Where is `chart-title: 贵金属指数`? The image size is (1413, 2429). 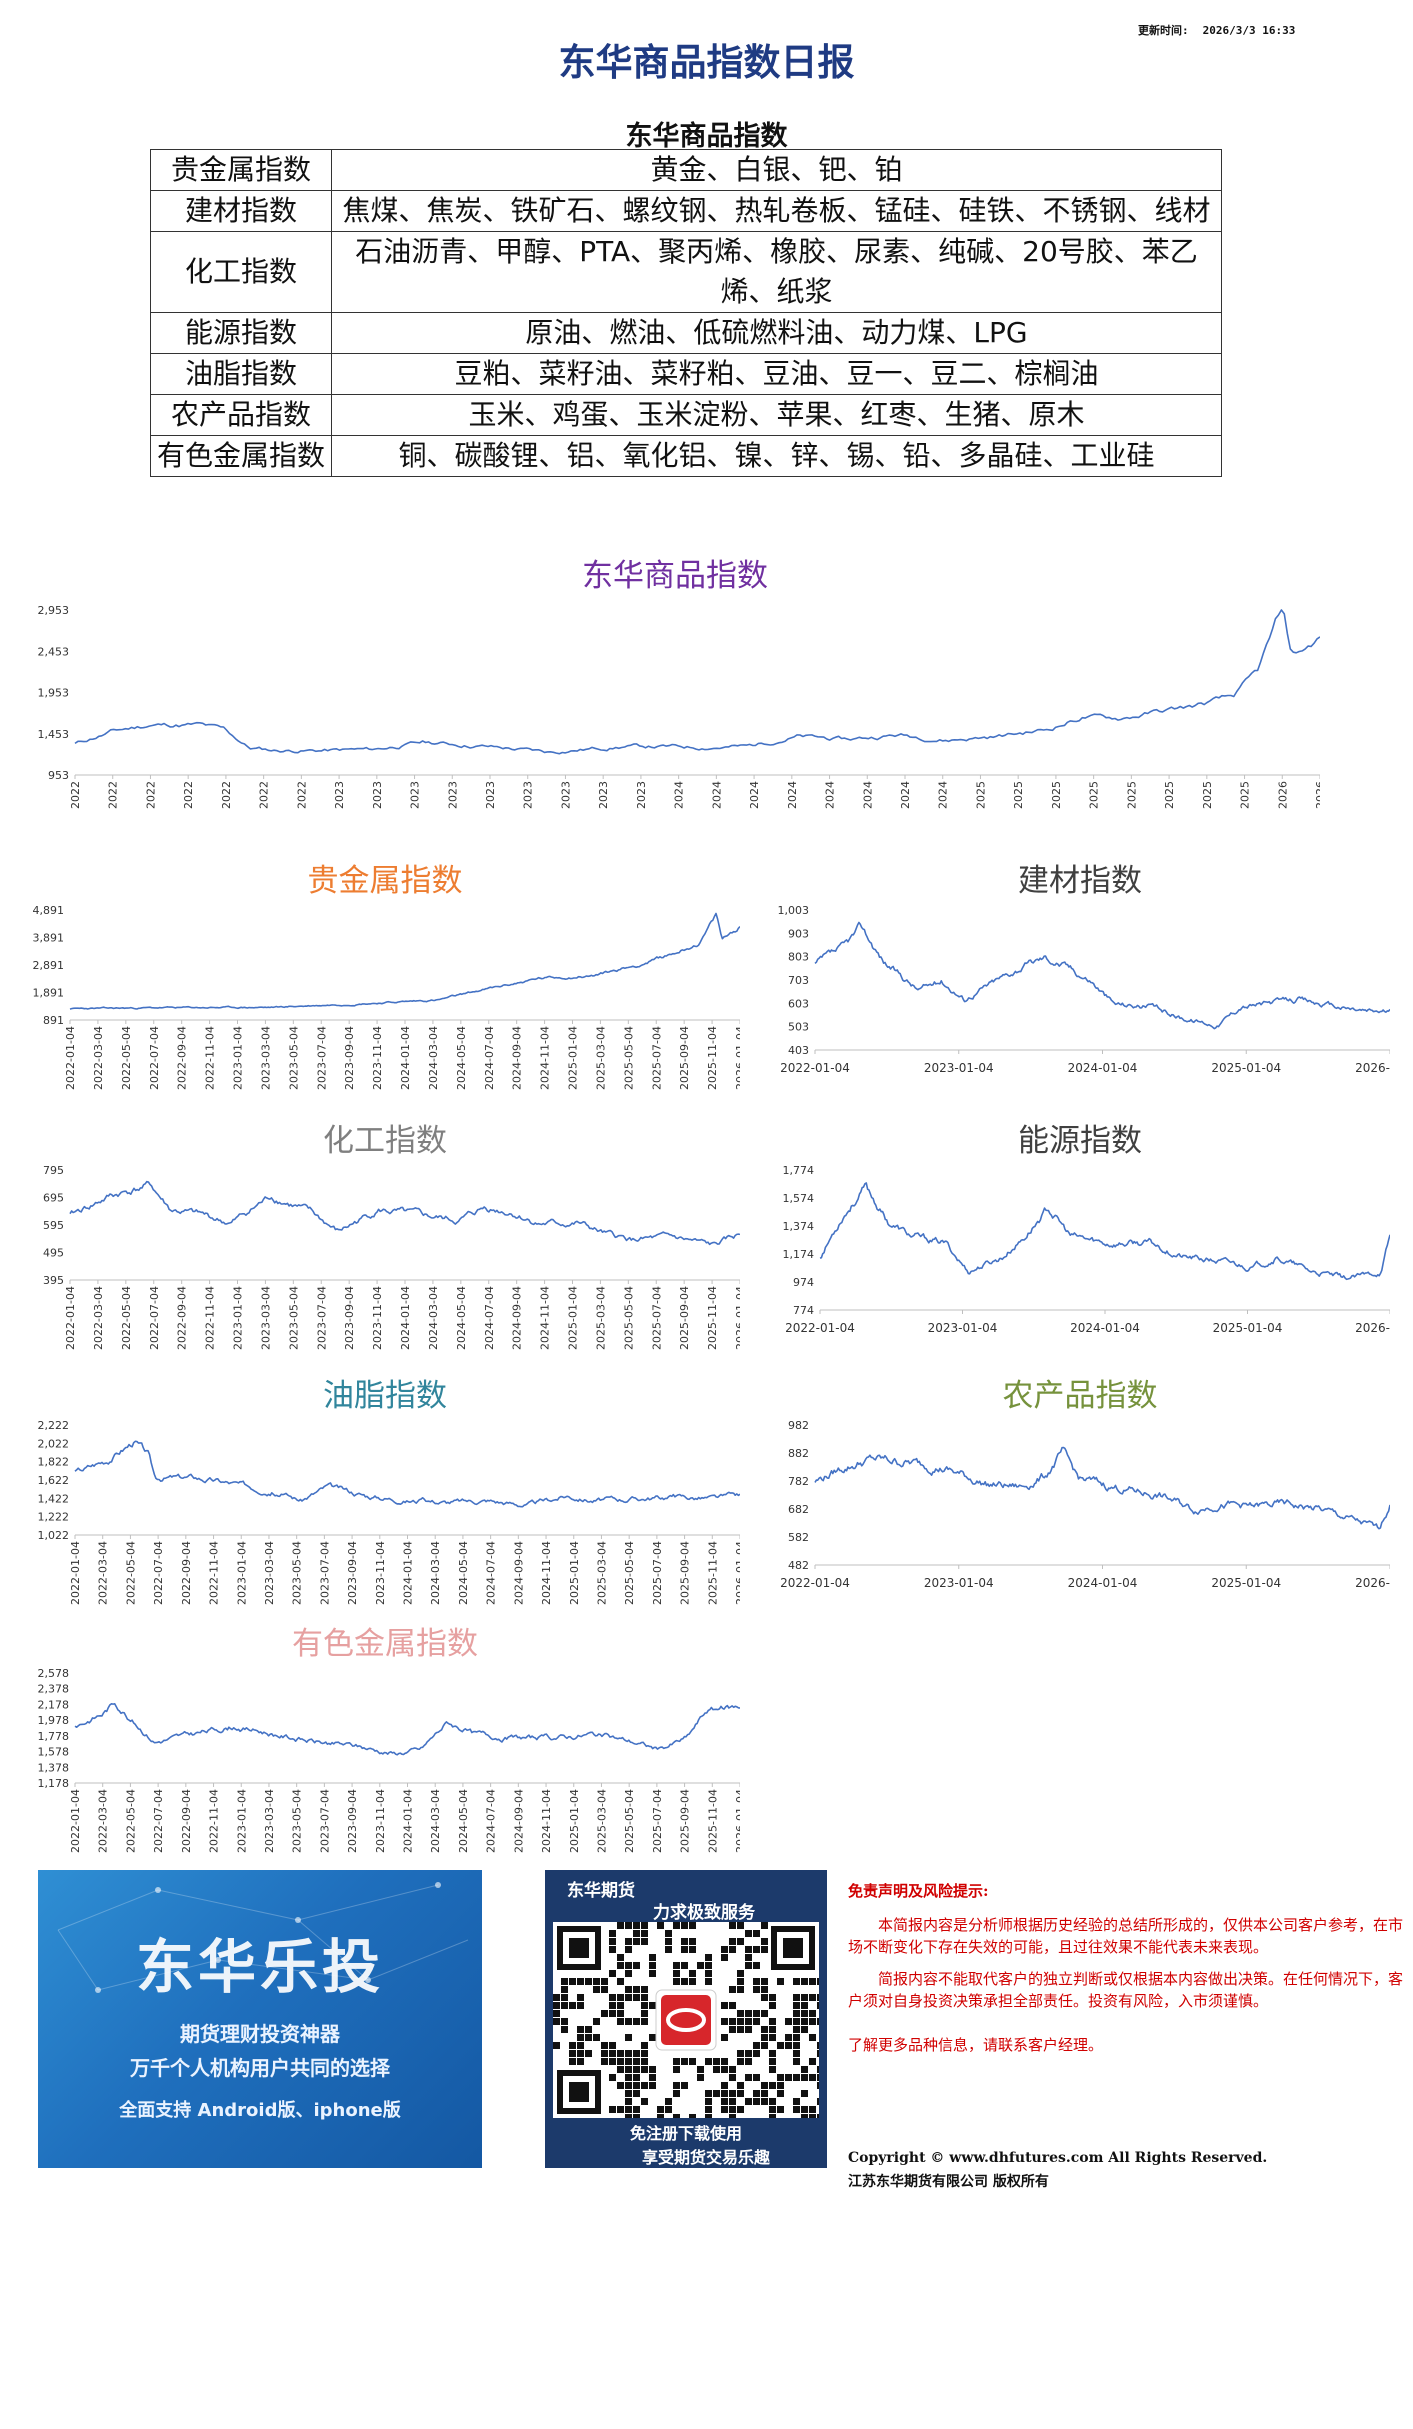 chart-title: 贵金属指数 is located at coordinates (385, 881).